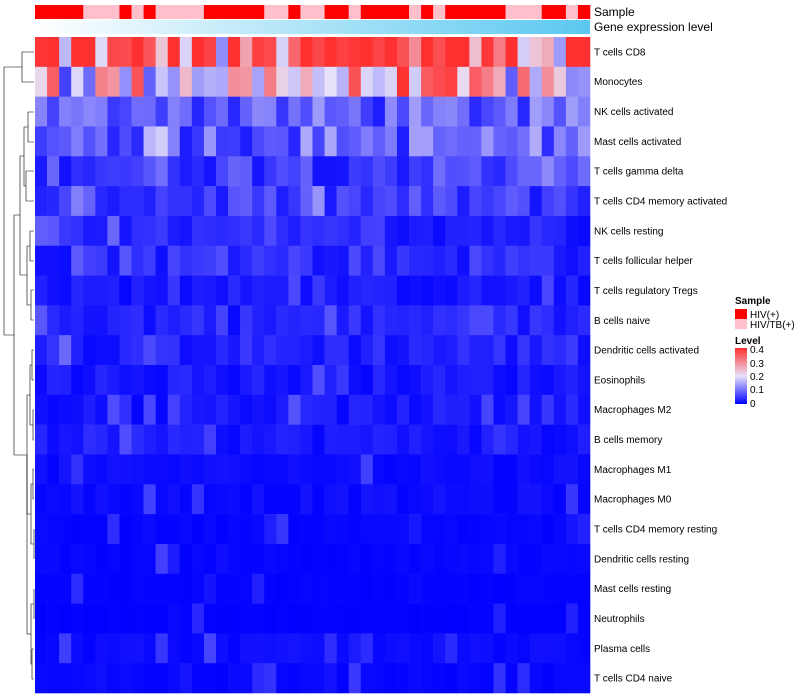 This screenshot has width=800, height=700. What do you see at coordinates (655, 530) in the screenshot?
I see `row-label: T cells CD4 memory resting` at bounding box center [655, 530].